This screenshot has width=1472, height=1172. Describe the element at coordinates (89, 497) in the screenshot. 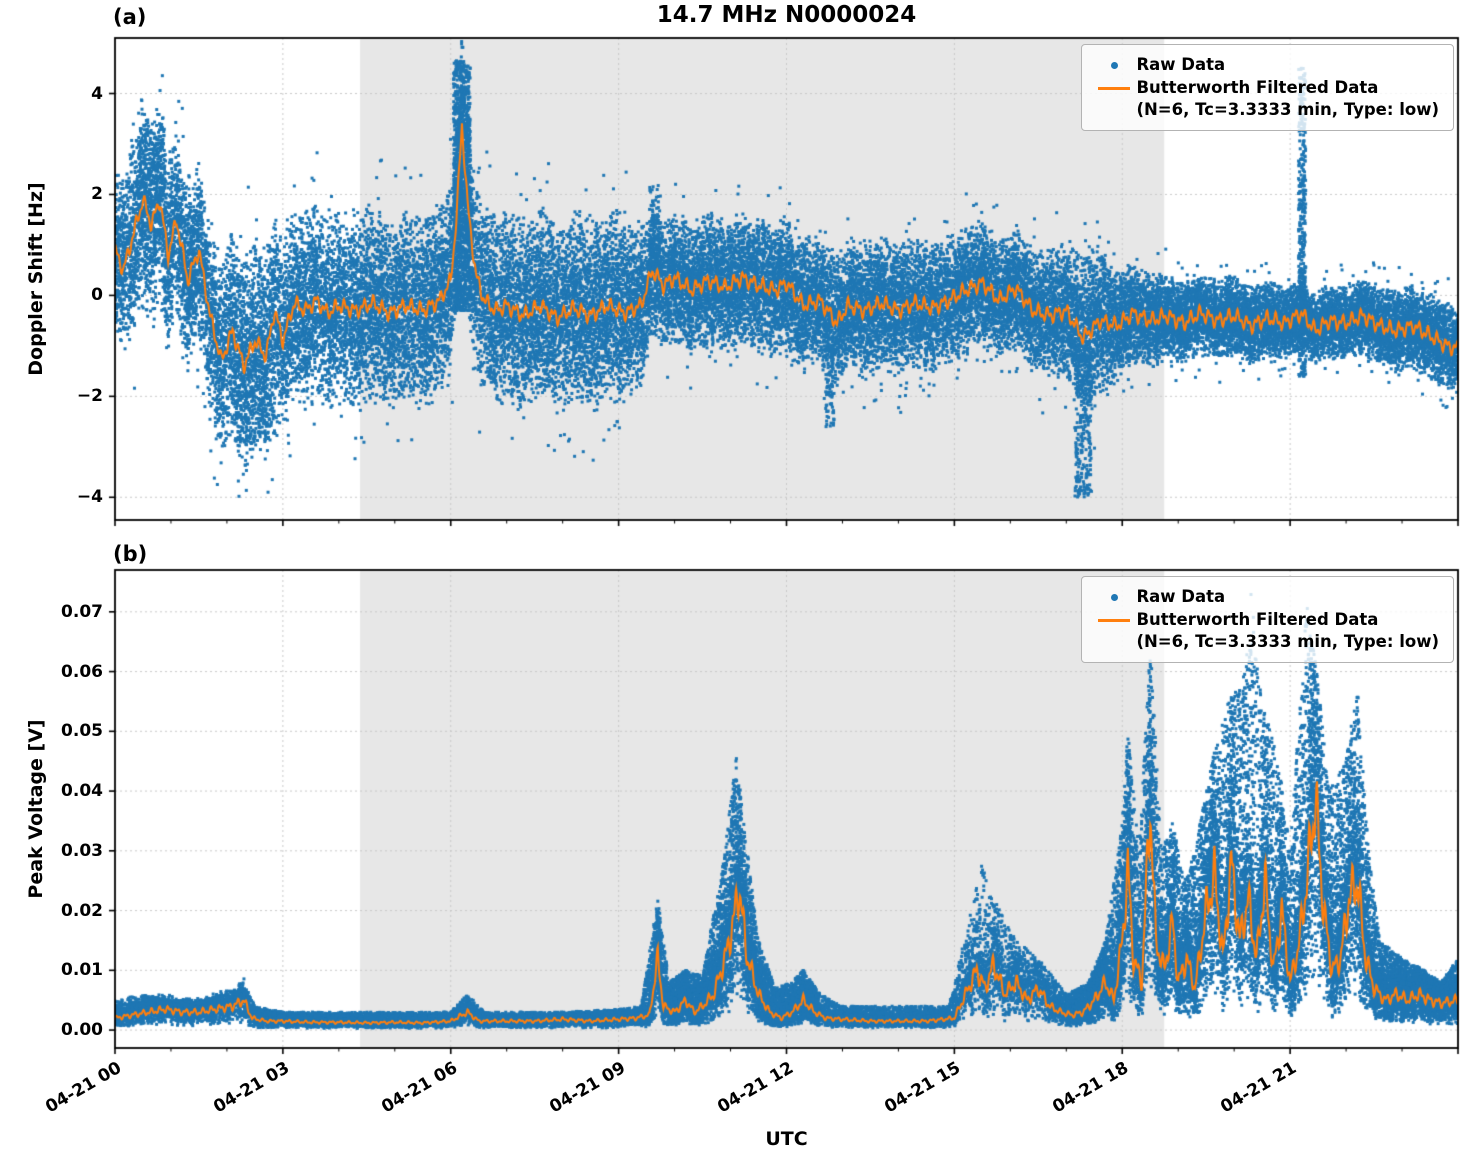

I see `y-tick-label: −4` at that location.